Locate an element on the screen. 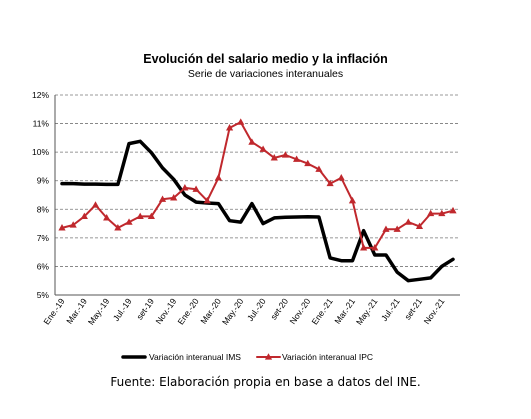  legend-label: Variación interanual IPC is located at coordinates (327, 357).